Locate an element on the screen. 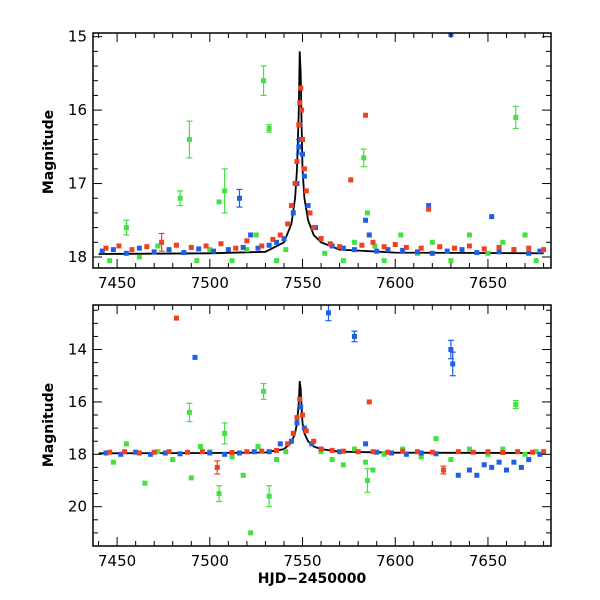 The image size is (600, 600). y-tick-label: 20 is located at coordinates (77, 507).